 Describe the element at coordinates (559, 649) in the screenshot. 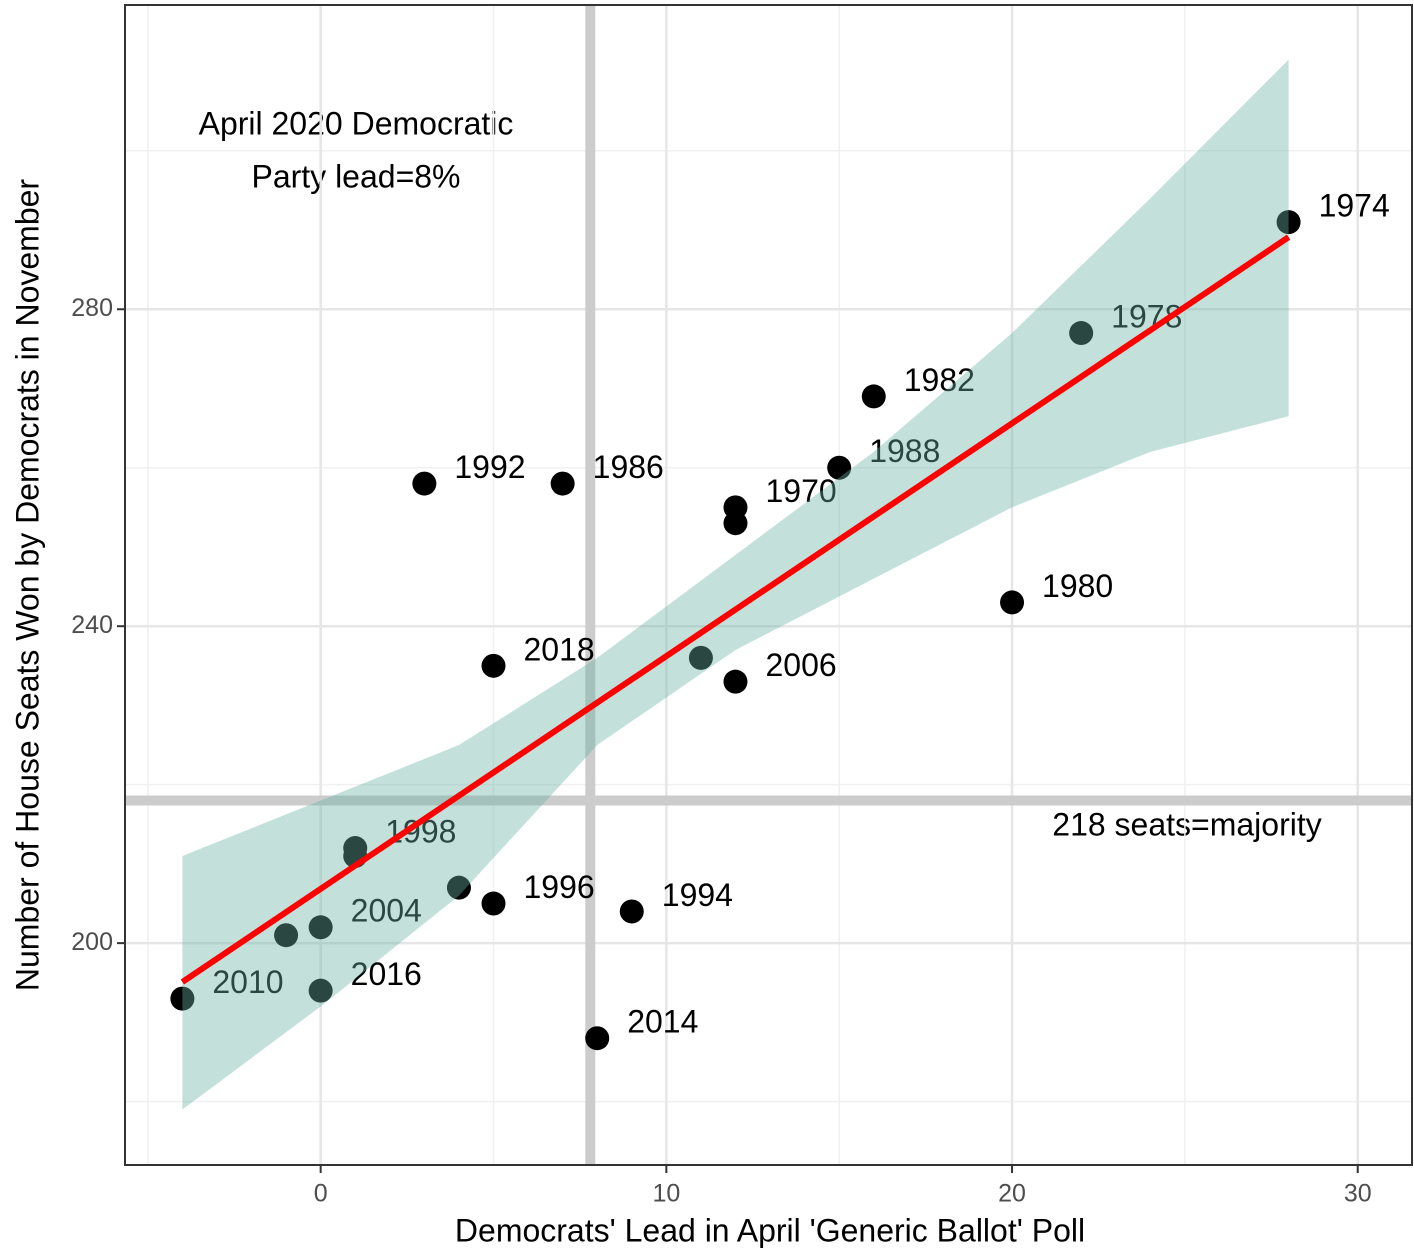

I see `point-label: 2018` at that location.